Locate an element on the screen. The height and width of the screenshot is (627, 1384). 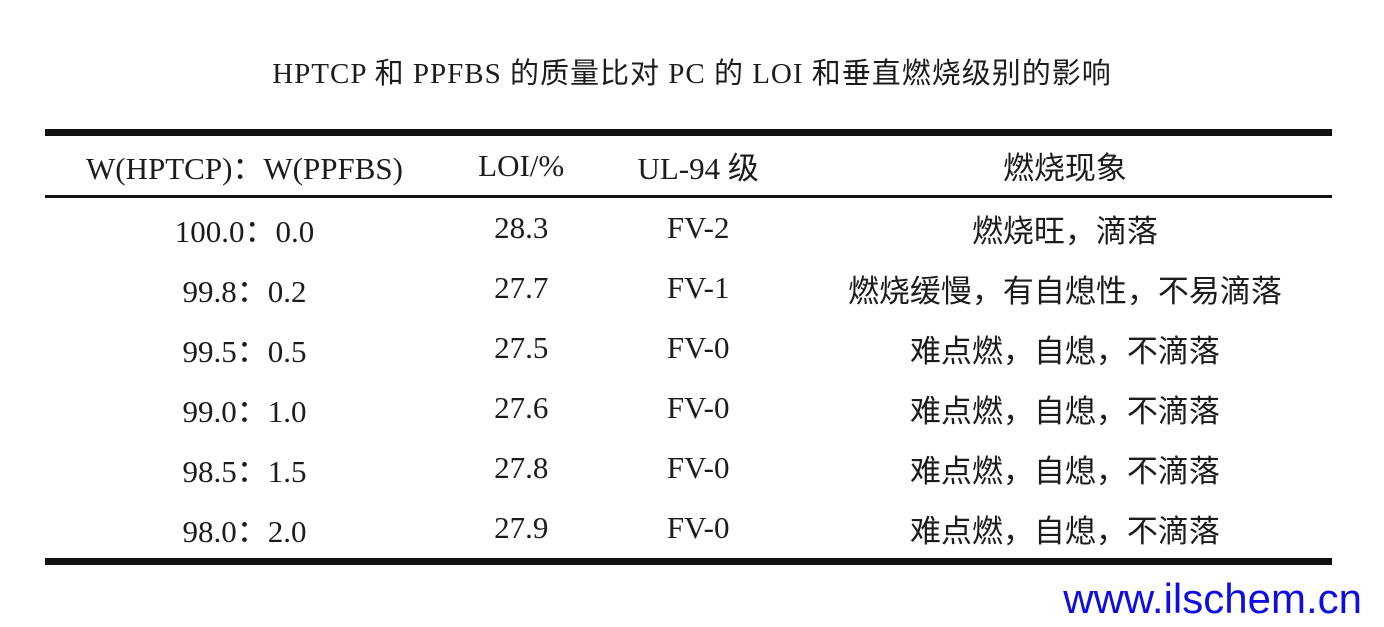
table-row: 99.8：0.2 27.7 FV-1 燃烧缓慢，有自熄性，不易滴落 is located at coordinates (688, 288).